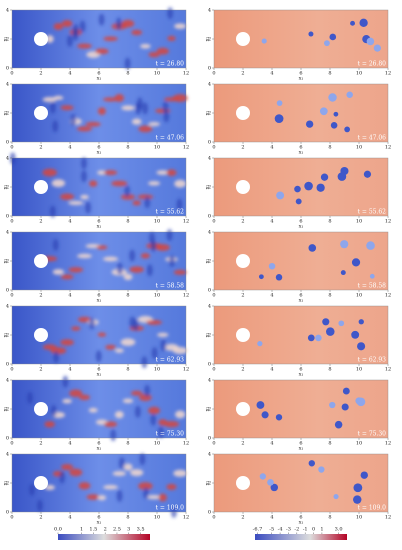 The height and width of the screenshot is (550, 402). I want to click on colorbar-tick-label: 0.0, so click(58, 530).